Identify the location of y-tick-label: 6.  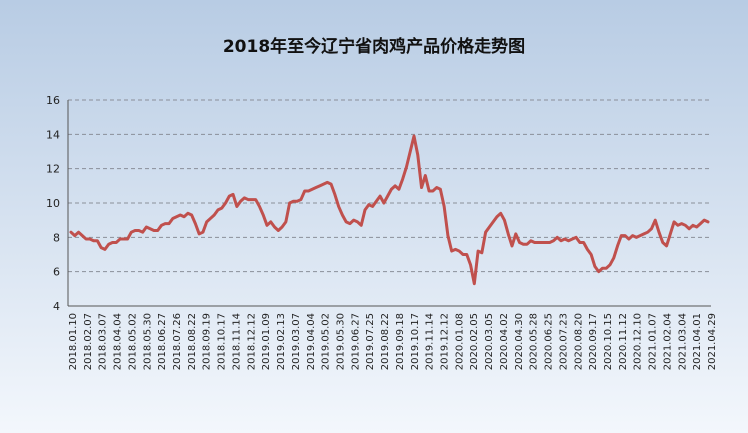
(56, 272).